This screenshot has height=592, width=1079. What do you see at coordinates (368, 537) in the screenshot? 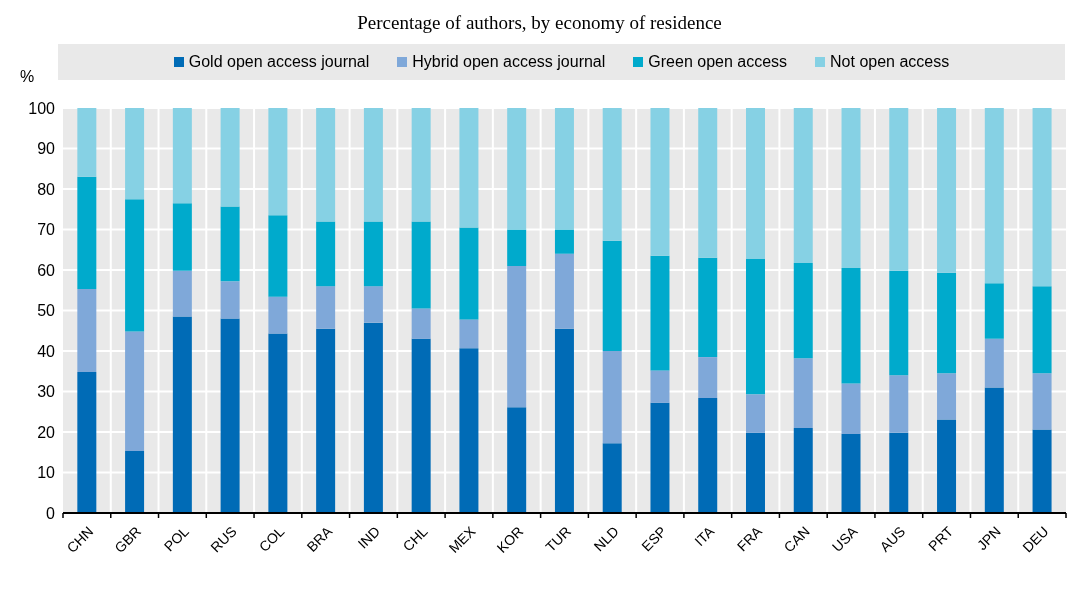
I see `x-tick-label: IND` at bounding box center [368, 537].